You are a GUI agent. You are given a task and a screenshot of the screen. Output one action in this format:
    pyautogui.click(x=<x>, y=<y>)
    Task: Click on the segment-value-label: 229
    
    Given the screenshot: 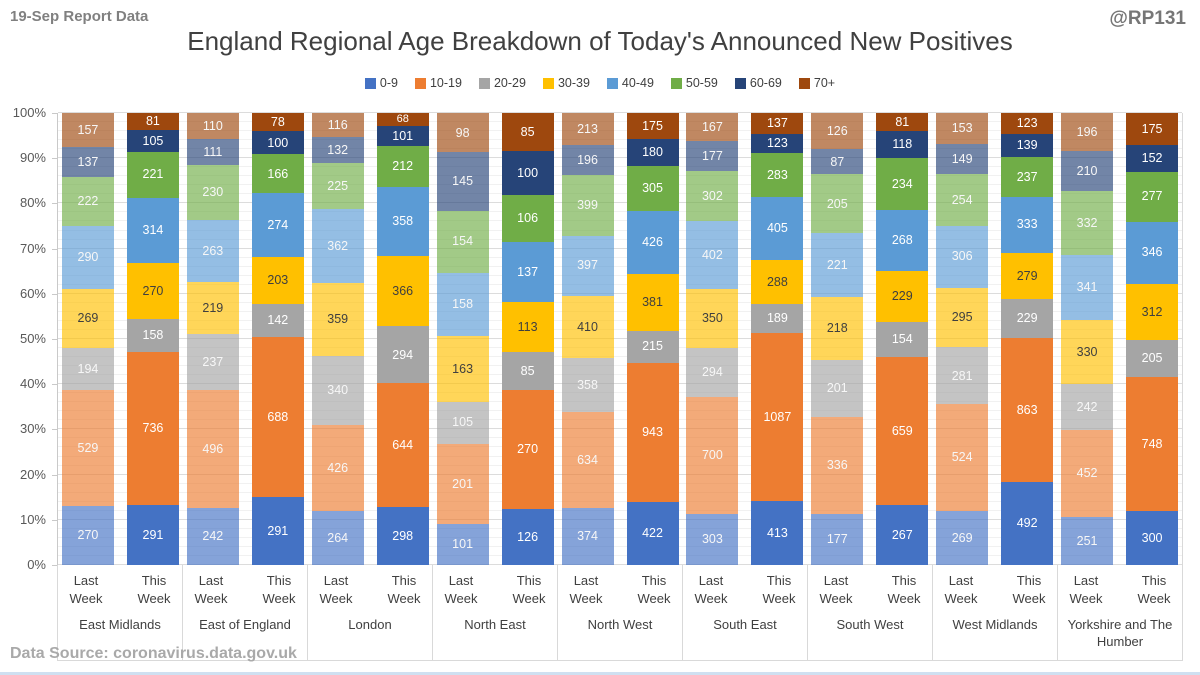 What is the action you would take?
    pyautogui.click(x=1027, y=318)
    